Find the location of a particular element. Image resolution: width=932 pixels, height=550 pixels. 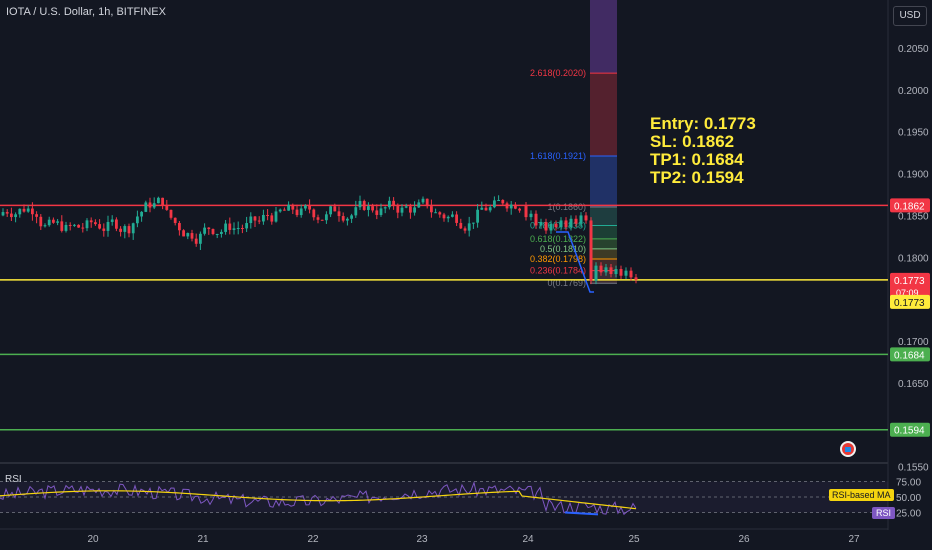

time-tick-label: 21 is located at coordinates (203, 539).